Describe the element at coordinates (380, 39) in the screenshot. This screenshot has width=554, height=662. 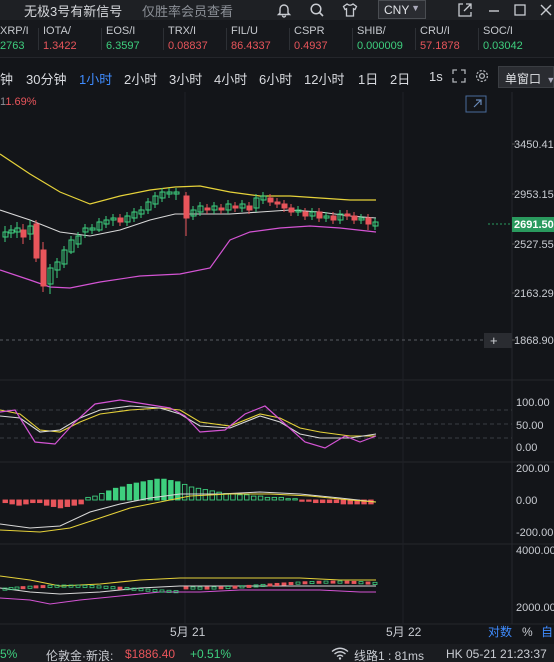
I see `ticker-item: SHIB/0.000009` at that location.